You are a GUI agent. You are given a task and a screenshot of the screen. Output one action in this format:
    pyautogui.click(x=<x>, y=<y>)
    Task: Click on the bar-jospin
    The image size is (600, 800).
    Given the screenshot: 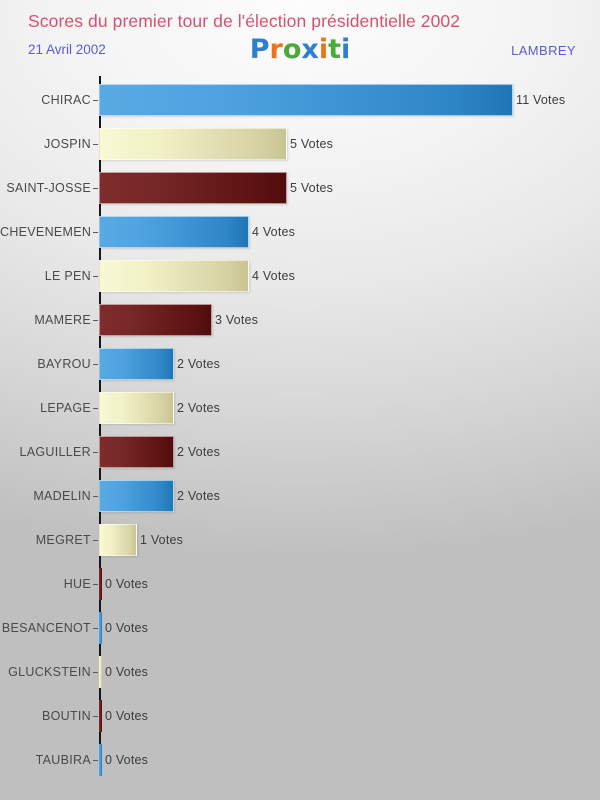 What is the action you would take?
    pyautogui.click(x=193, y=144)
    